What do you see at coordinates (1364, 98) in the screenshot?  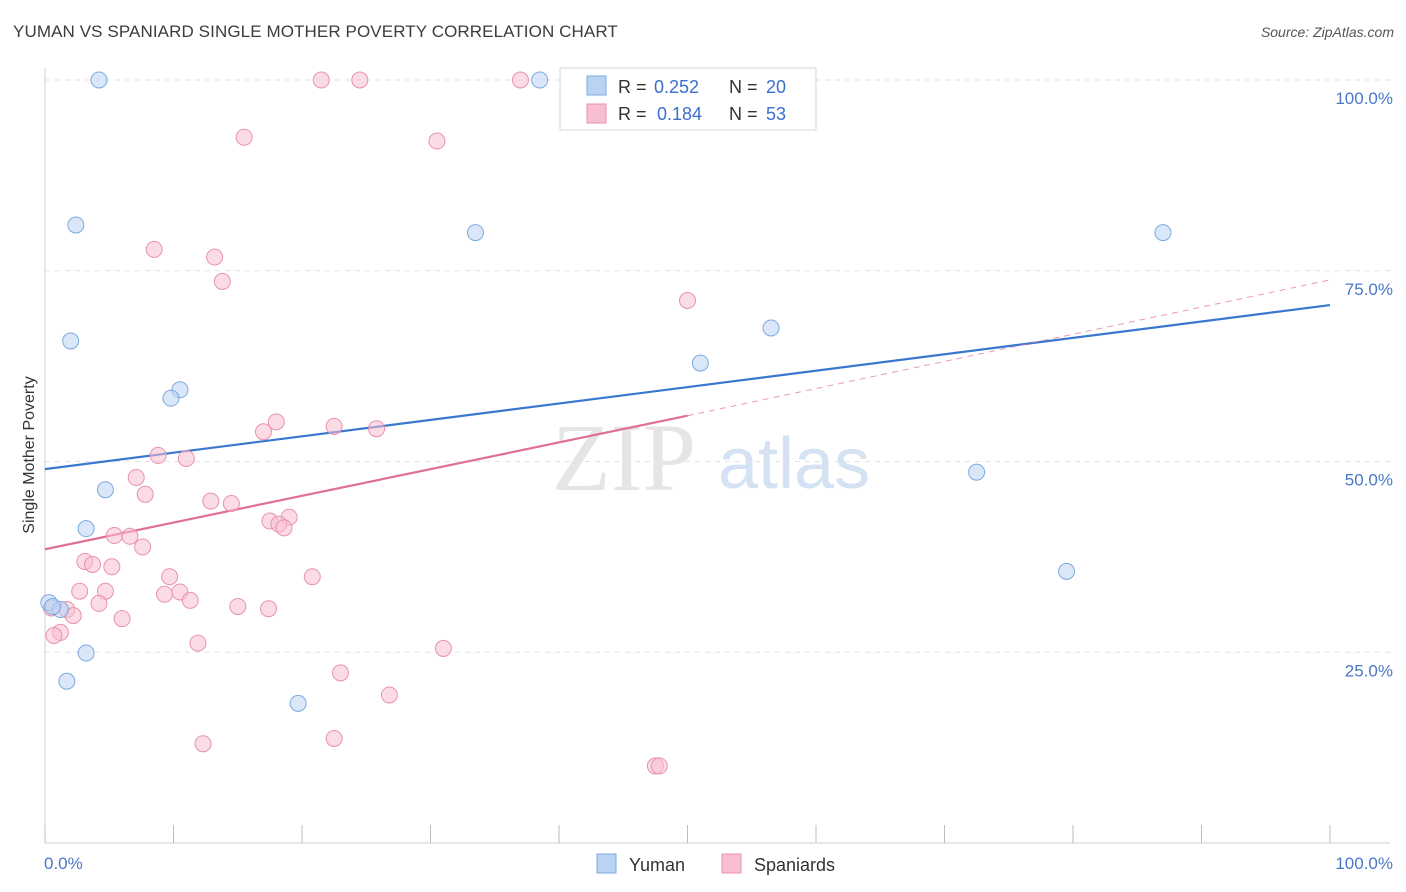 I see `y-tick-label: 100.0%` at bounding box center [1364, 98].